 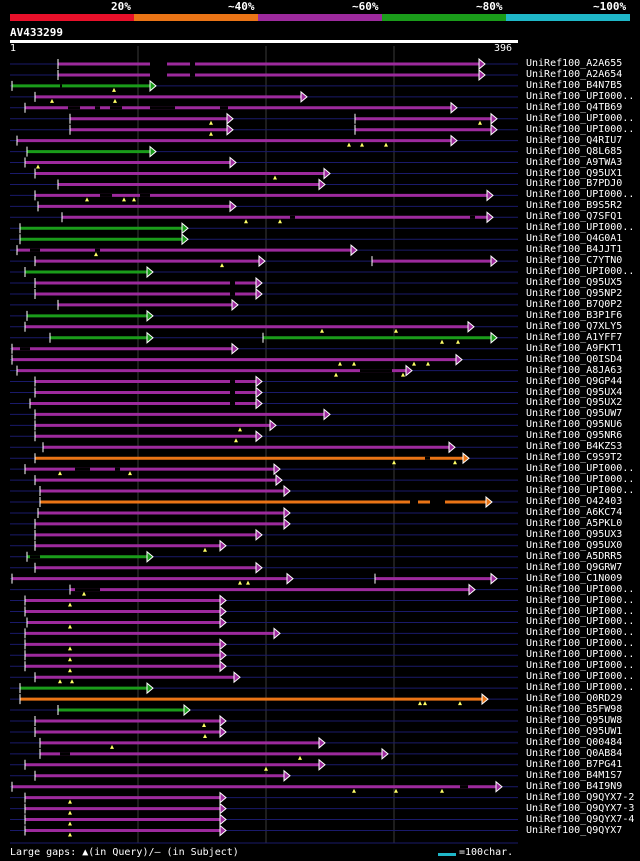 What do you see at coordinates (574, 414) in the screenshot?
I see `hit-label: UniRef100_Q95UW7` at bounding box center [574, 414].